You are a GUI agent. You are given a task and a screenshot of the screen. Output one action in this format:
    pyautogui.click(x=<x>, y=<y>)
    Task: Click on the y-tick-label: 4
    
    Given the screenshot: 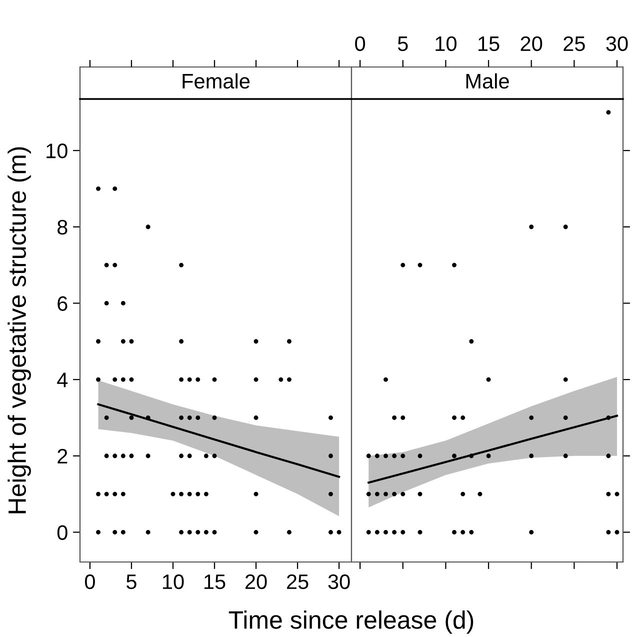 What is the action you would take?
    pyautogui.click(x=62, y=380)
    